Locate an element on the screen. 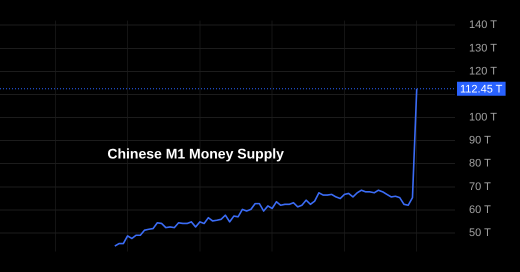 The image size is (520, 272). ref-line-label: 112.45 T is located at coordinates (481, 89).